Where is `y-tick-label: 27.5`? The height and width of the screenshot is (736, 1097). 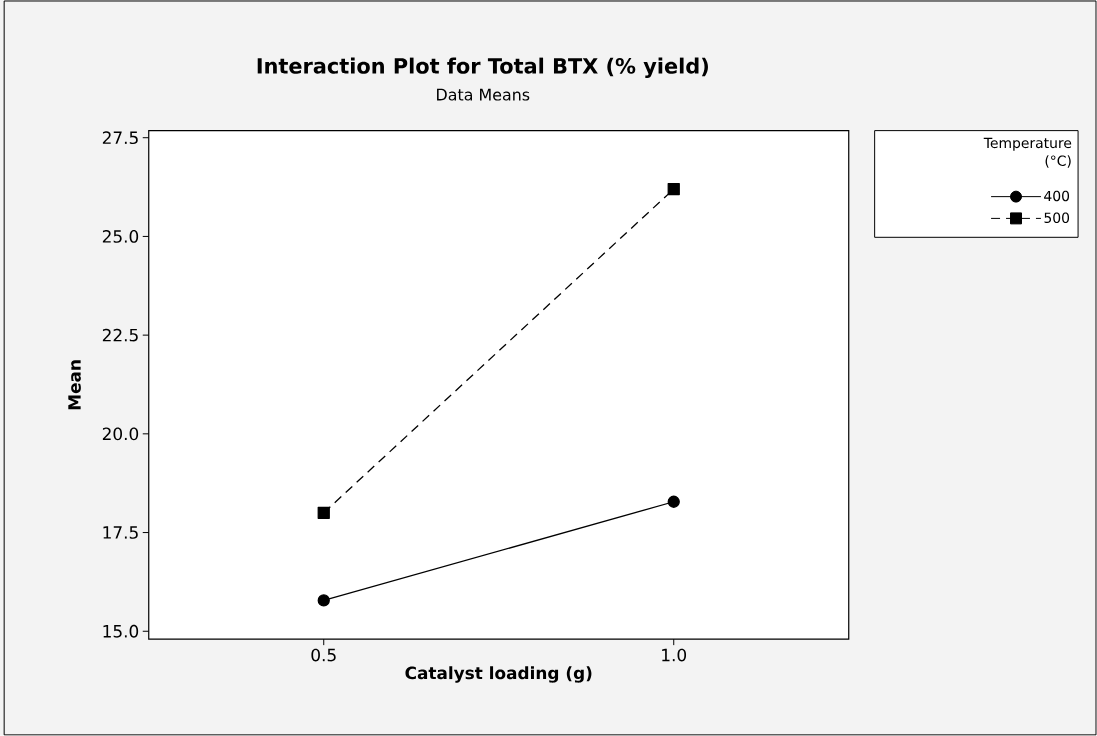
y-tick-label: 27.5 is located at coordinates (120, 138).